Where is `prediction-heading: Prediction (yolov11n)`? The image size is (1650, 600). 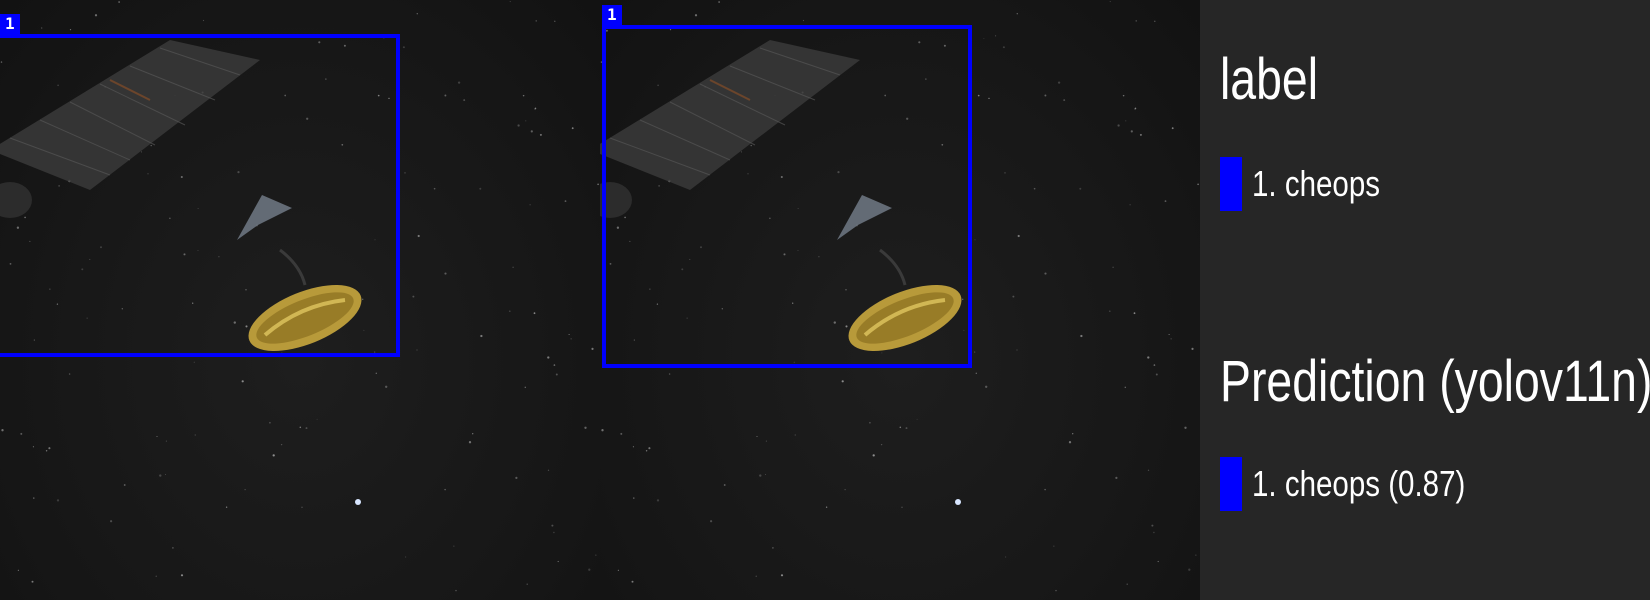
prediction-heading: Prediction (yolov11n) is located at coordinates (1435, 381).